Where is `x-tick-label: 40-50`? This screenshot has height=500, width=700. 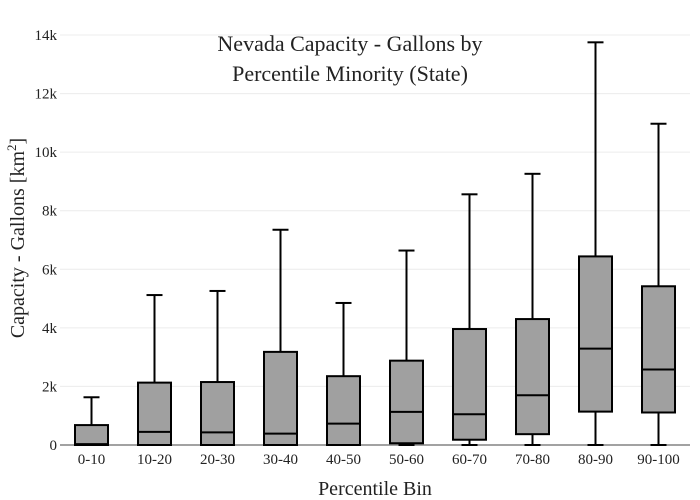 x-tick-label: 40-50 is located at coordinates (343, 460).